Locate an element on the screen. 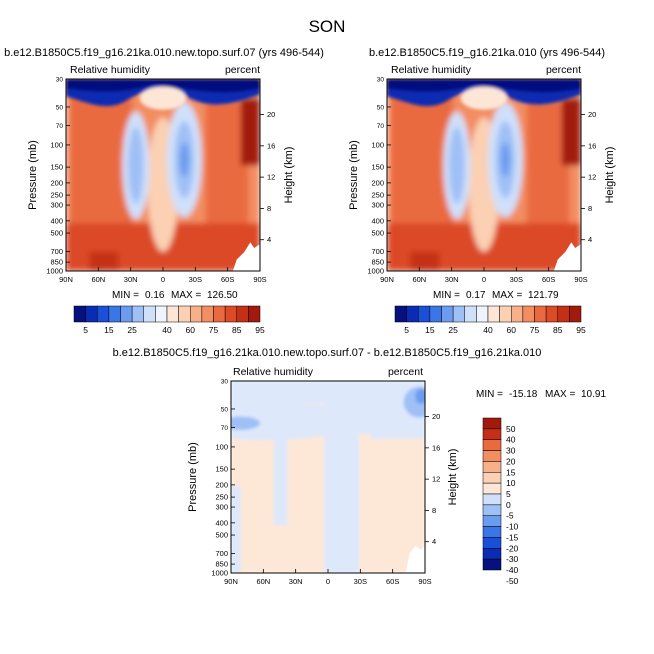 This screenshot has width=654, height=654. diff-sh-upper-driest is located at coordinates (420, 396).